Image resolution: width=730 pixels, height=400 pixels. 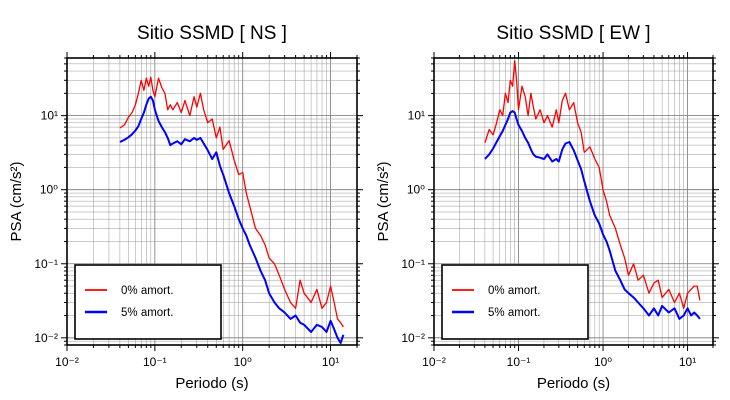 I want to click on chart-title: Sitio SSMD [ EW ], so click(x=573, y=33).